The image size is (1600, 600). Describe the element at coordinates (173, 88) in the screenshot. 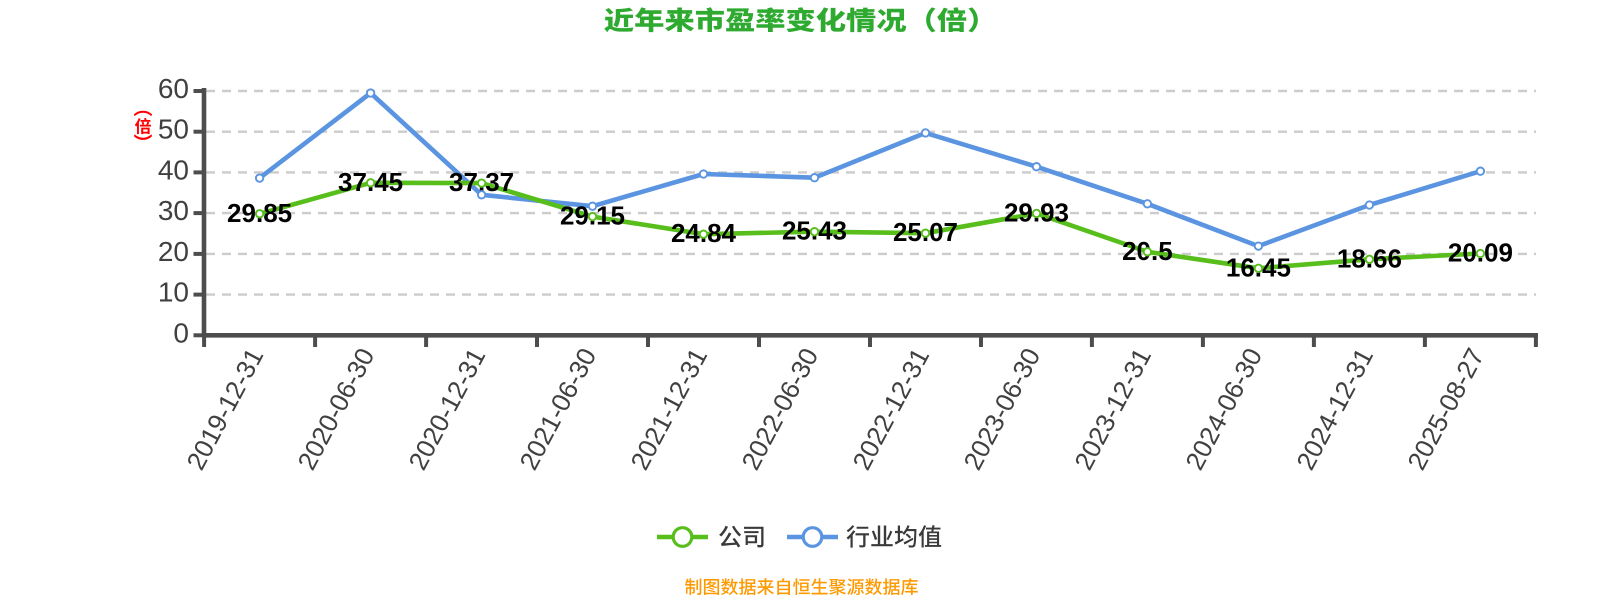

I see `svg-text: 60` at that location.